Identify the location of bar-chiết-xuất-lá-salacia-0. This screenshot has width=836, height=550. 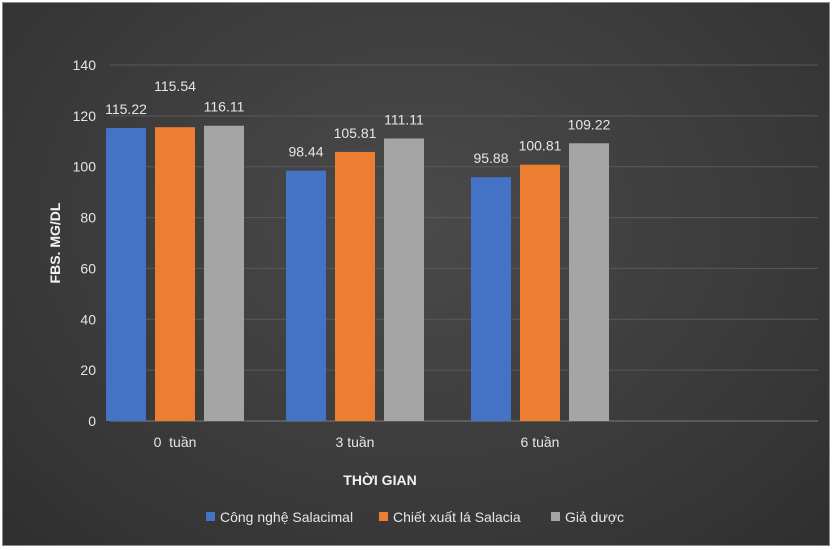
(175, 274).